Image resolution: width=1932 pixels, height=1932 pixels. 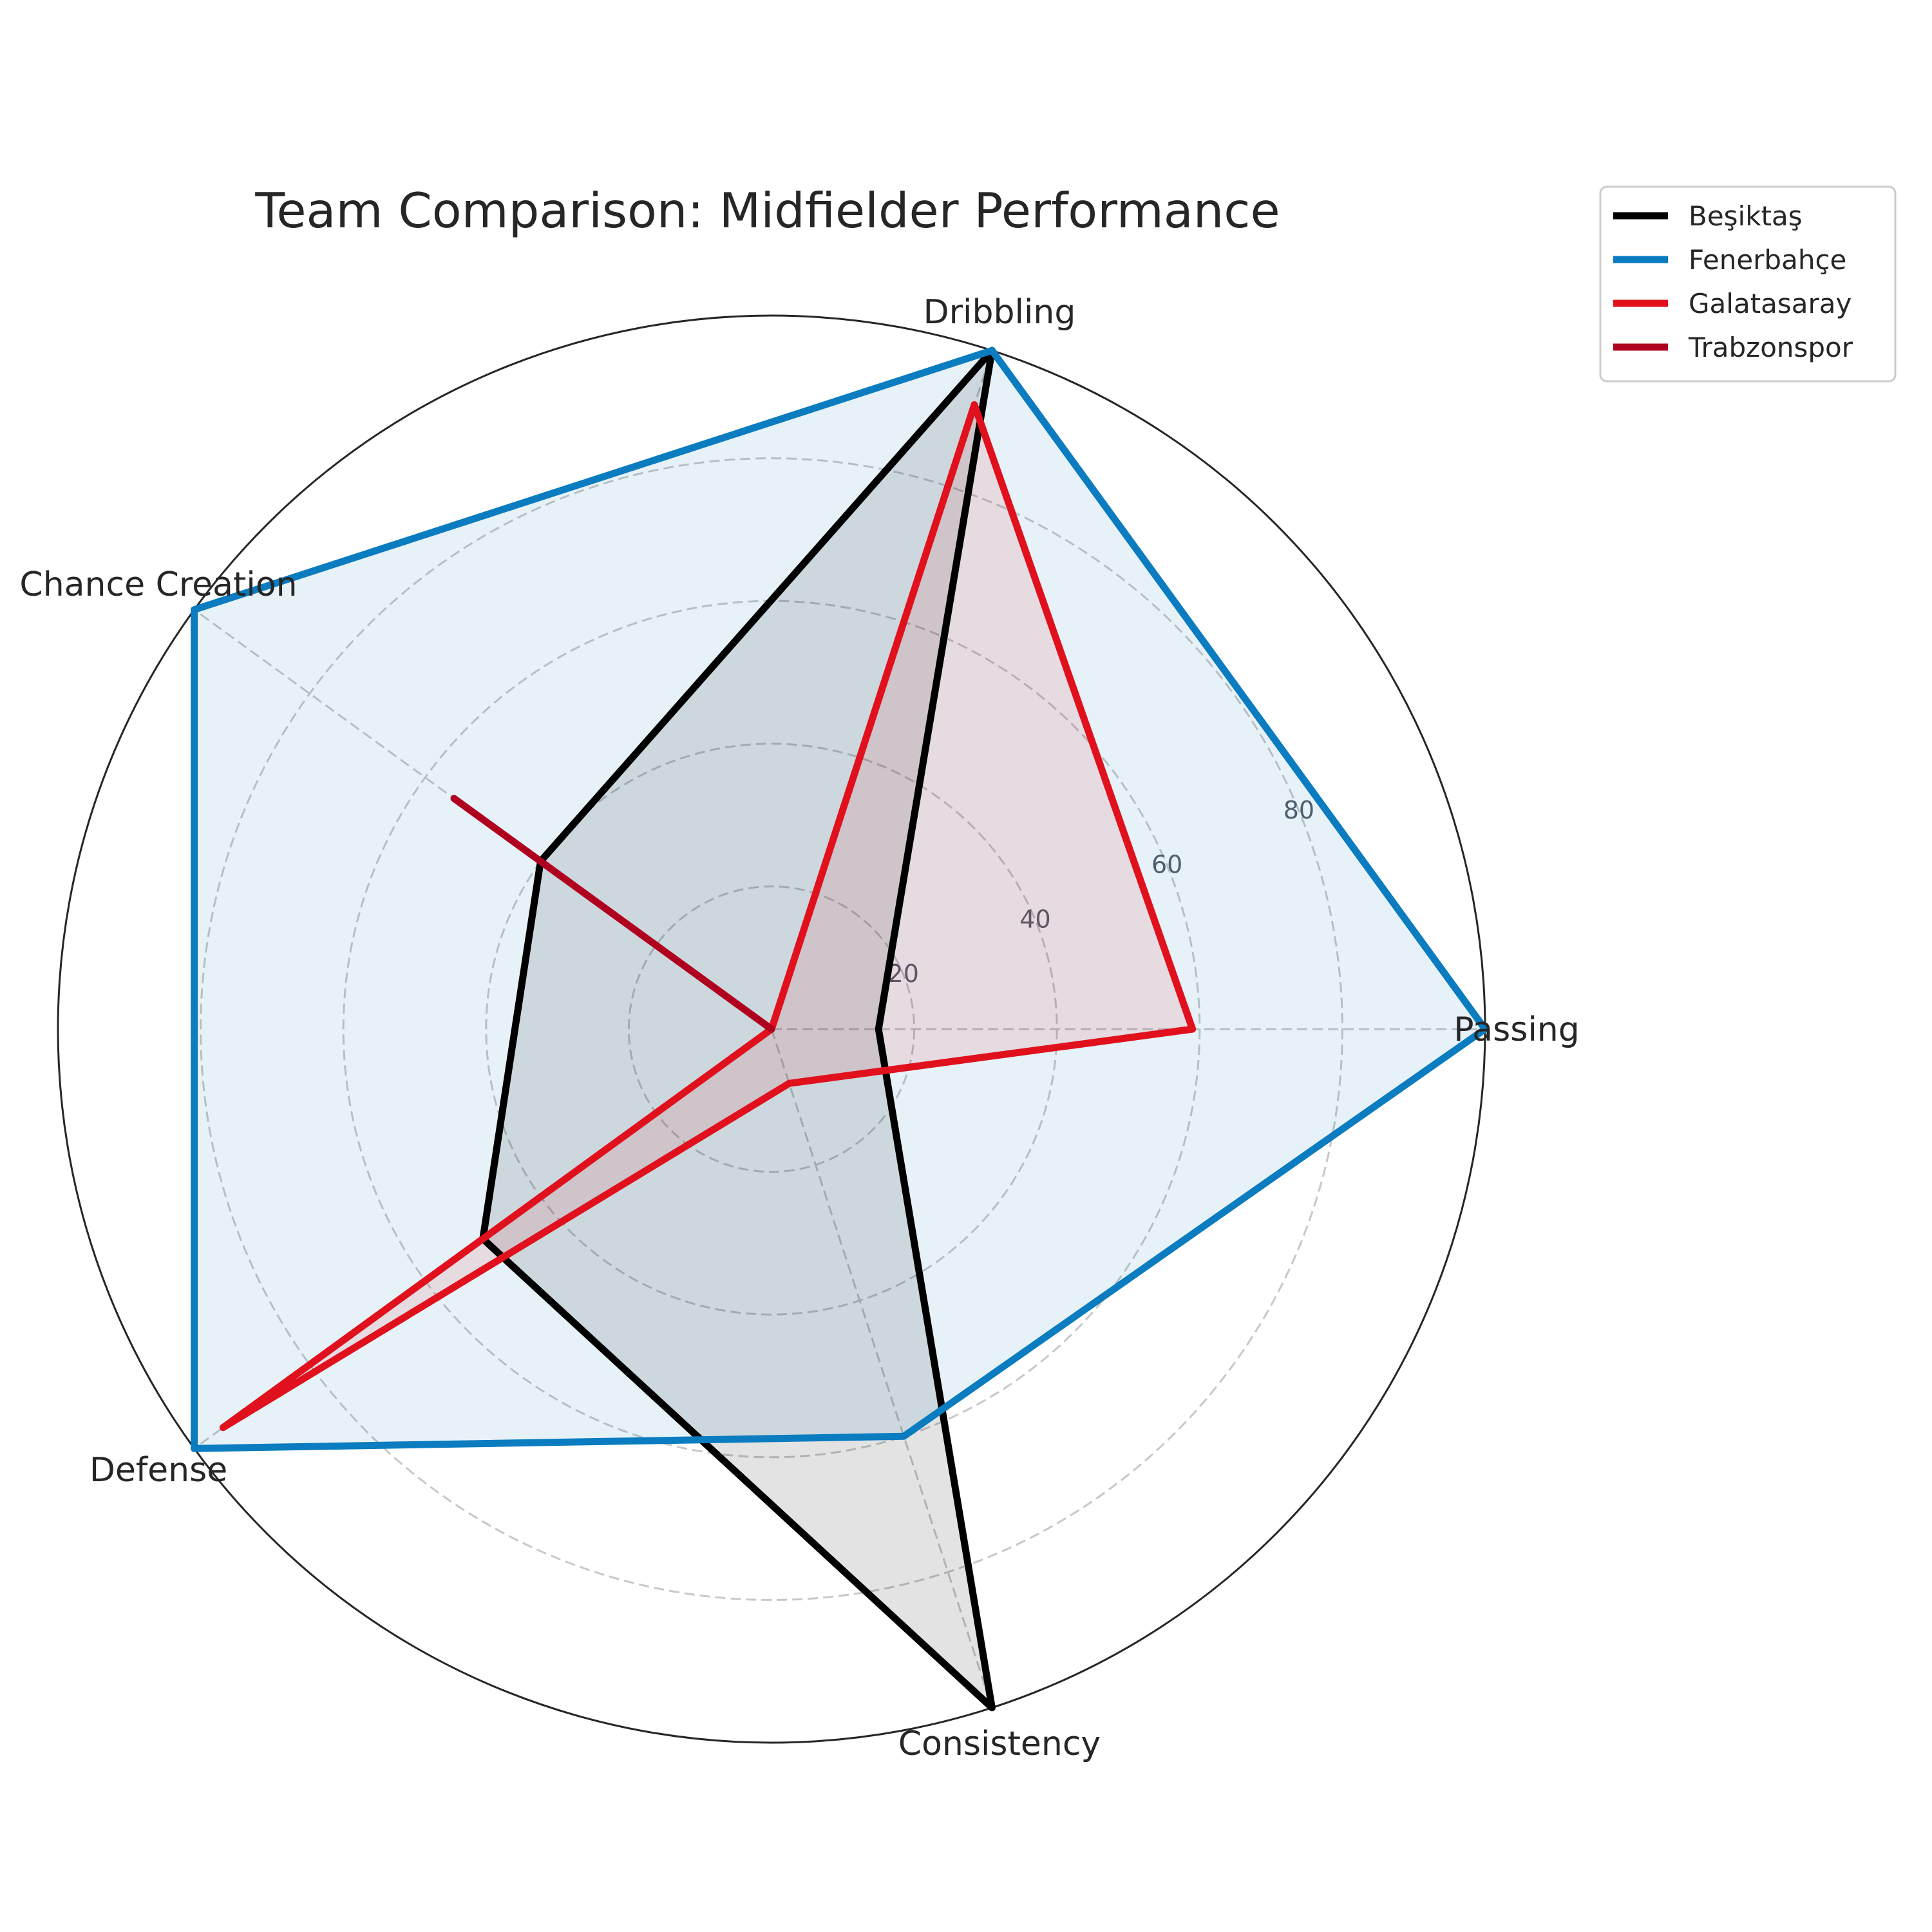 What do you see at coordinates (767, 210) in the screenshot?
I see `chart-title: Team Comparison: Midfielder Performance` at bounding box center [767, 210].